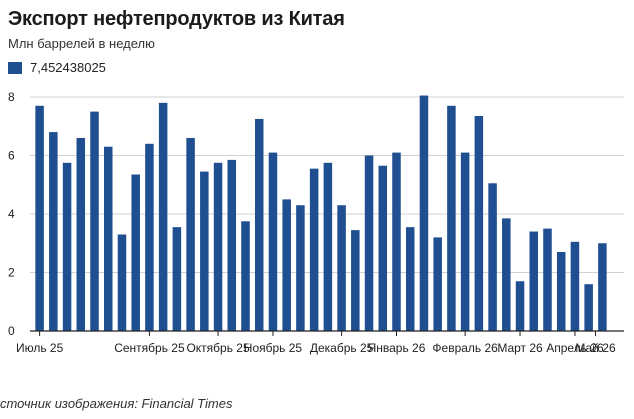 Image resolution: width=634 pixels, height=419 pixels. I want to click on y-tick-label: 8, so click(11, 97).